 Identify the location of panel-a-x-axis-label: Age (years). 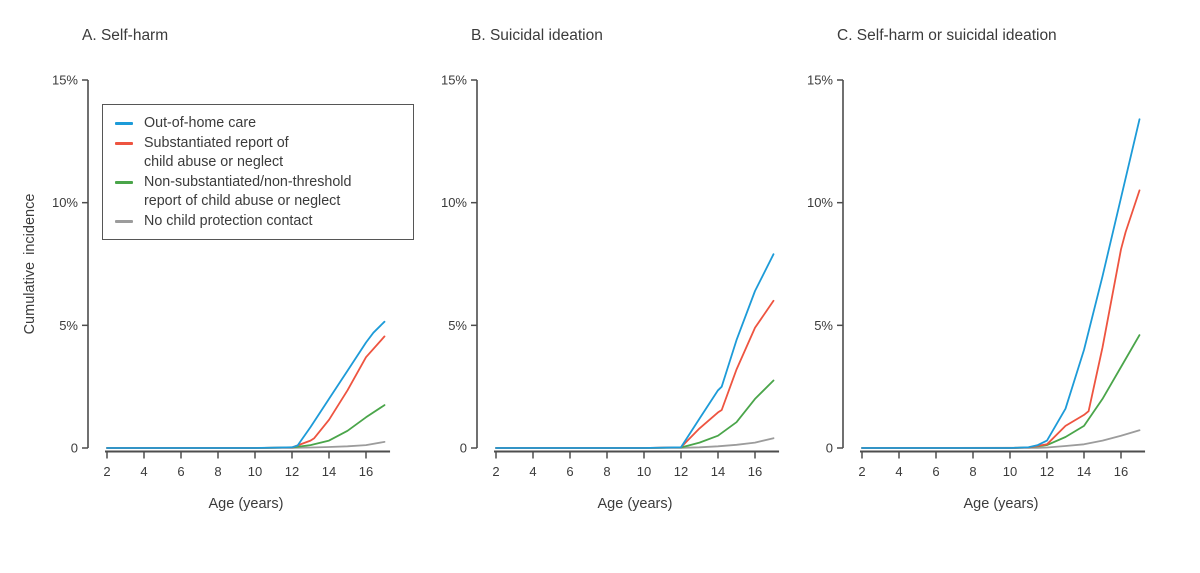
(246, 504).